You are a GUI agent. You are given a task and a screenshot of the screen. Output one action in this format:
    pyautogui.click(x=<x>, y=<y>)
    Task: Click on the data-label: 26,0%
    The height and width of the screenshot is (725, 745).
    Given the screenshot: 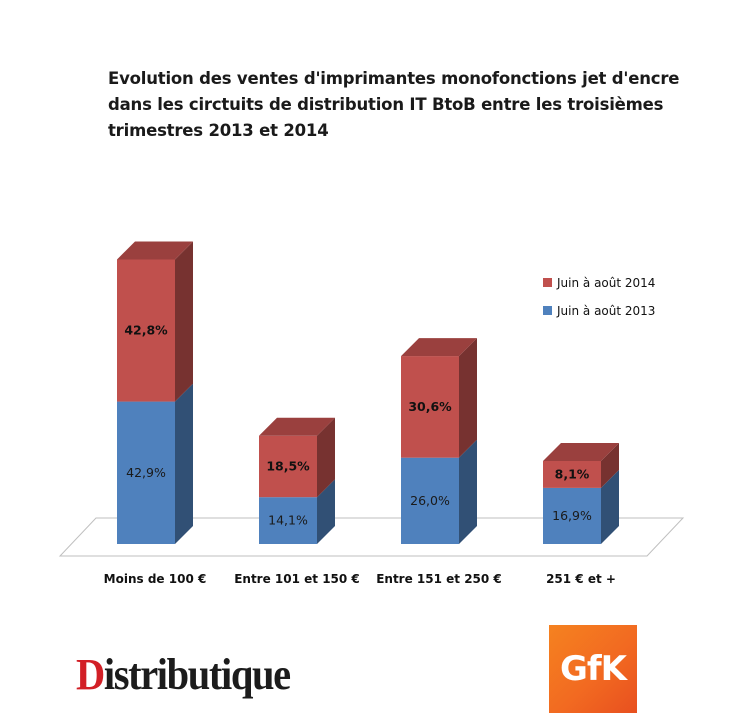 What is the action you would take?
    pyautogui.click(x=430, y=500)
    